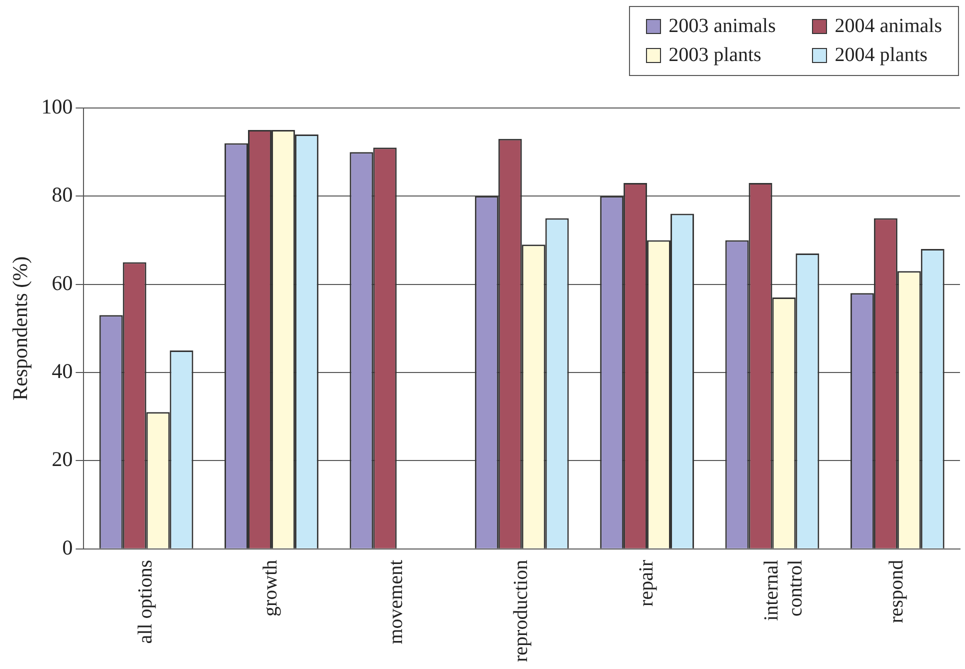  I want to click on y-tick-label: 20, so click(62, 459).